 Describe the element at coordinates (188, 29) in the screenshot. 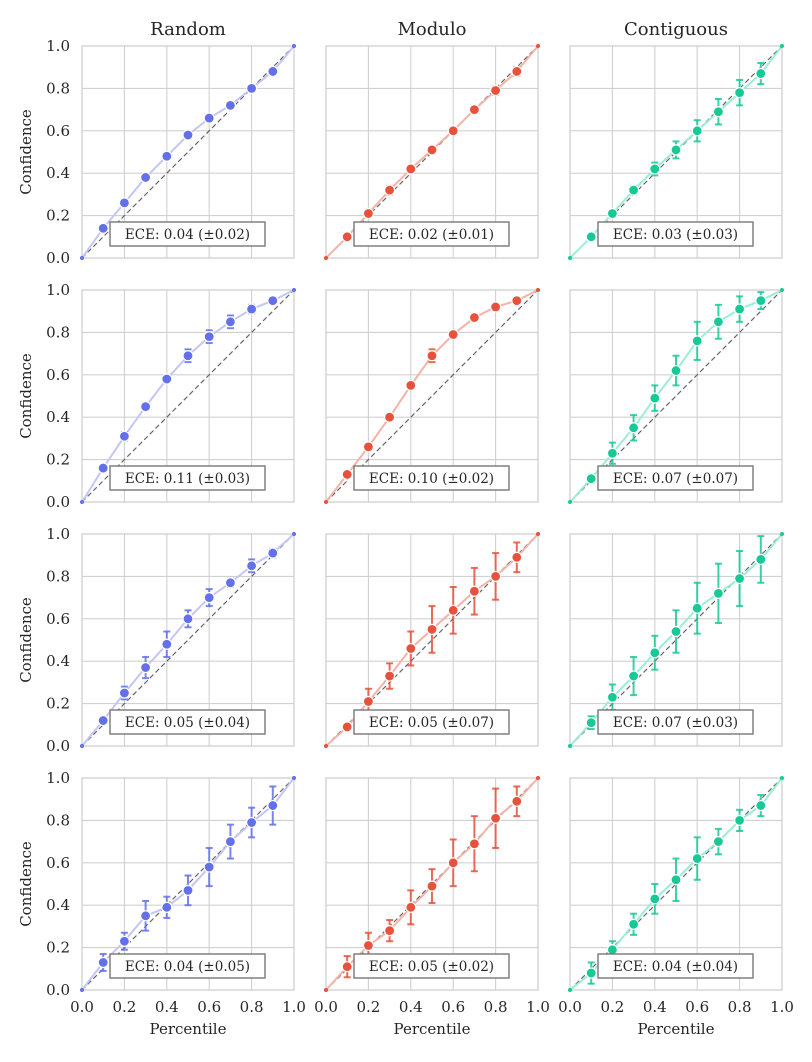

I see `column-title-random: Random` at that location.